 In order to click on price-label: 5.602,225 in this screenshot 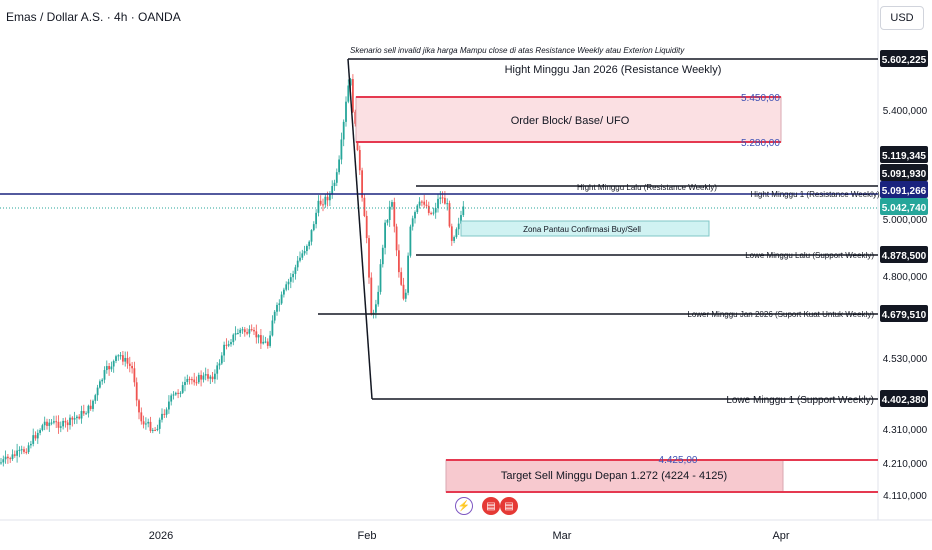, I will do `click(904, 60)`.